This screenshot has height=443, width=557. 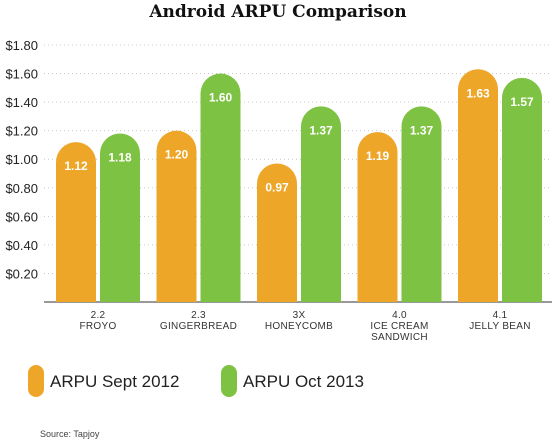 What do you see at coordinates (97, 326) in the screenshot?
I see `x-tick-label: FROYO` at bounding box center [97, 326].